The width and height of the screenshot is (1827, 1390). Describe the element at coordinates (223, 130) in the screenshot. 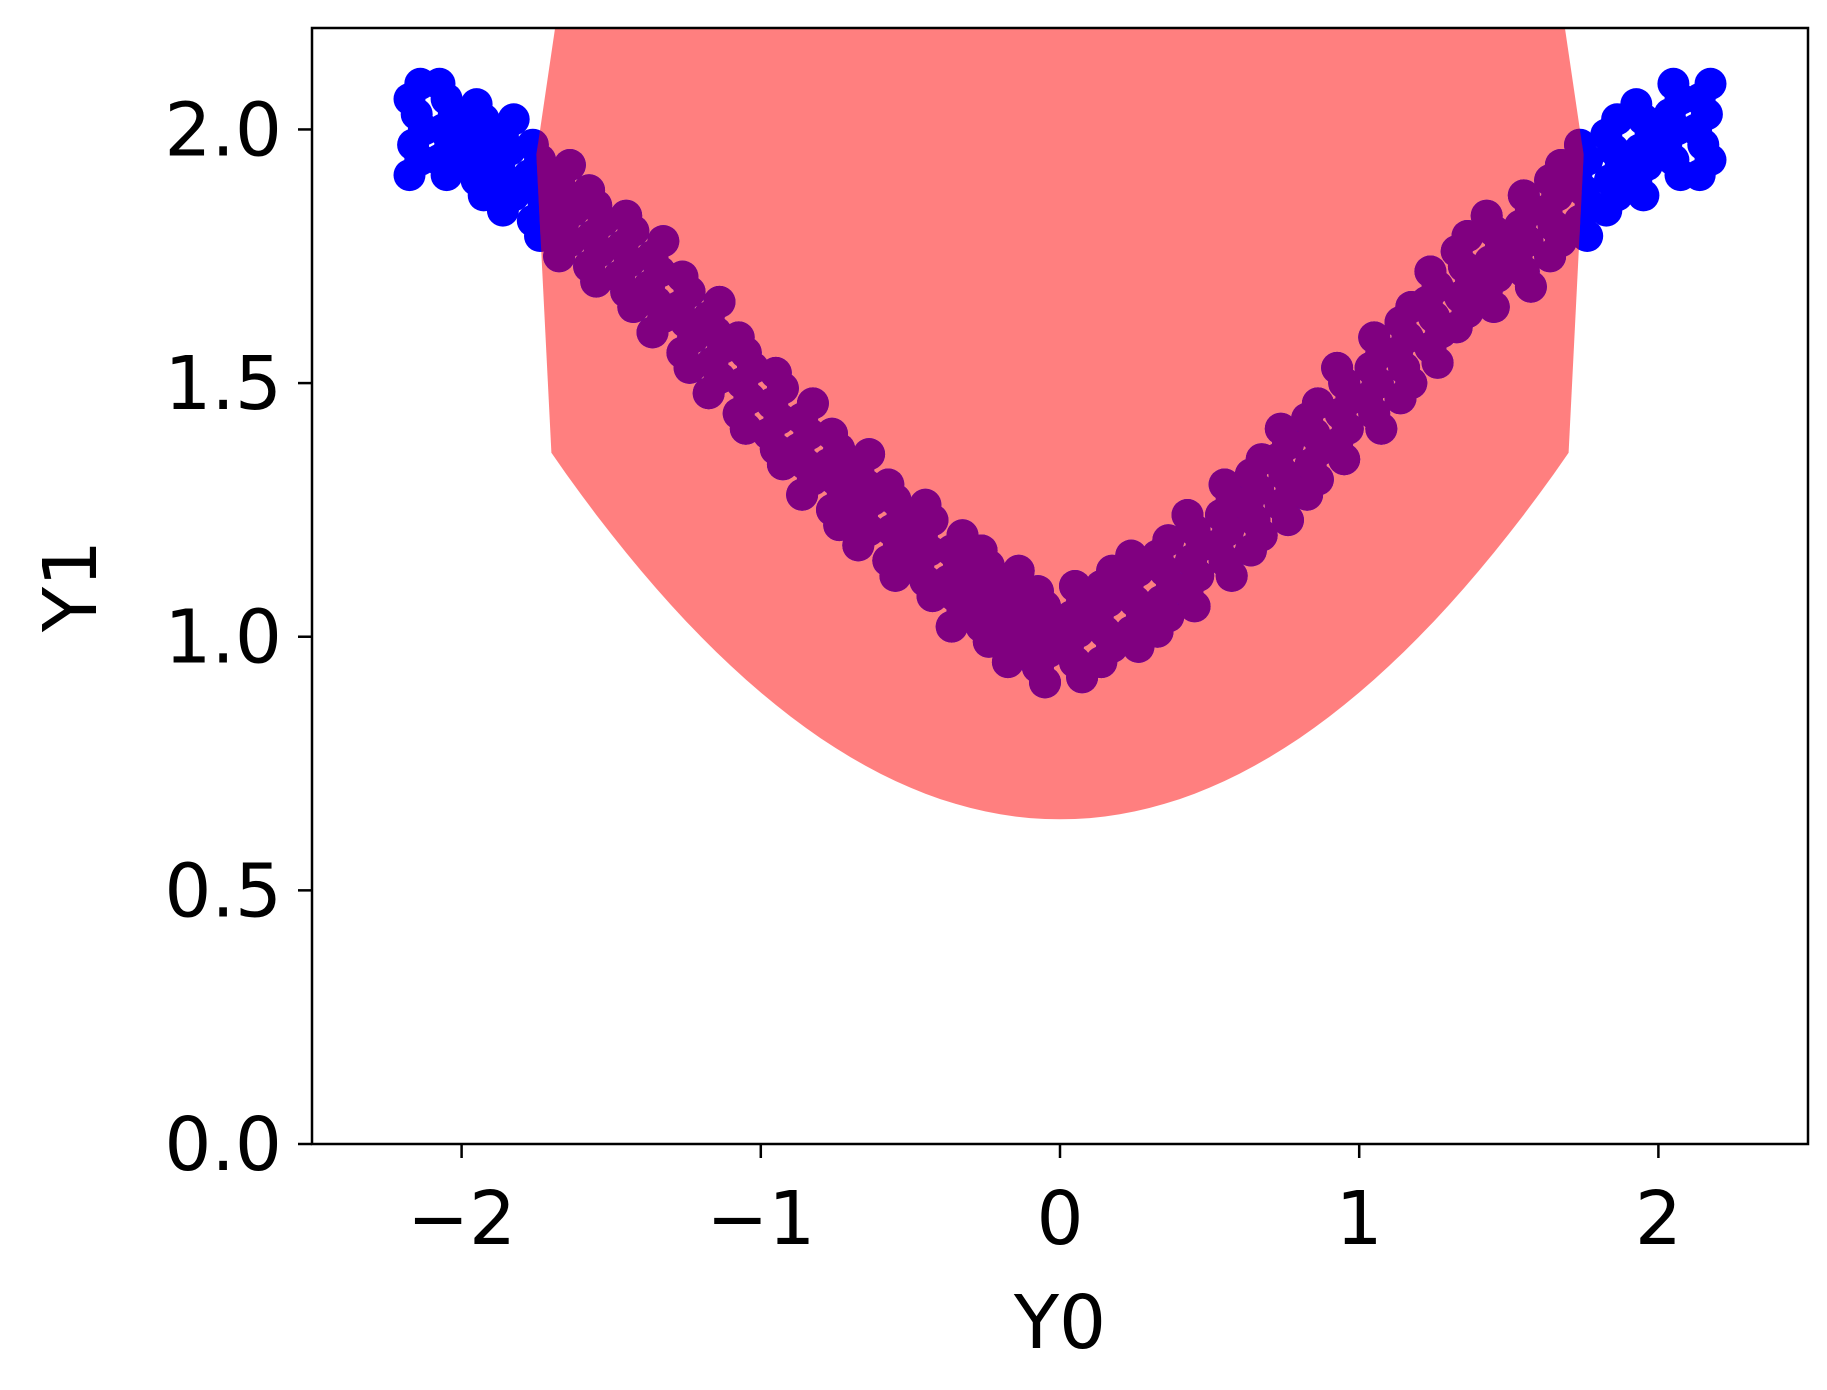

I see `y-tick-label: 2.0` at that location.